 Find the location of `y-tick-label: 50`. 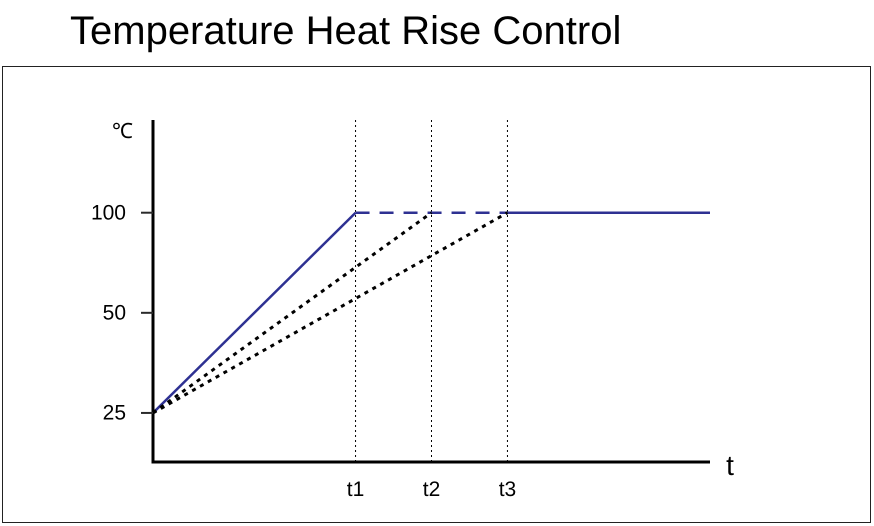

y-tick-label: 50 is located at coordinates (114, 313).